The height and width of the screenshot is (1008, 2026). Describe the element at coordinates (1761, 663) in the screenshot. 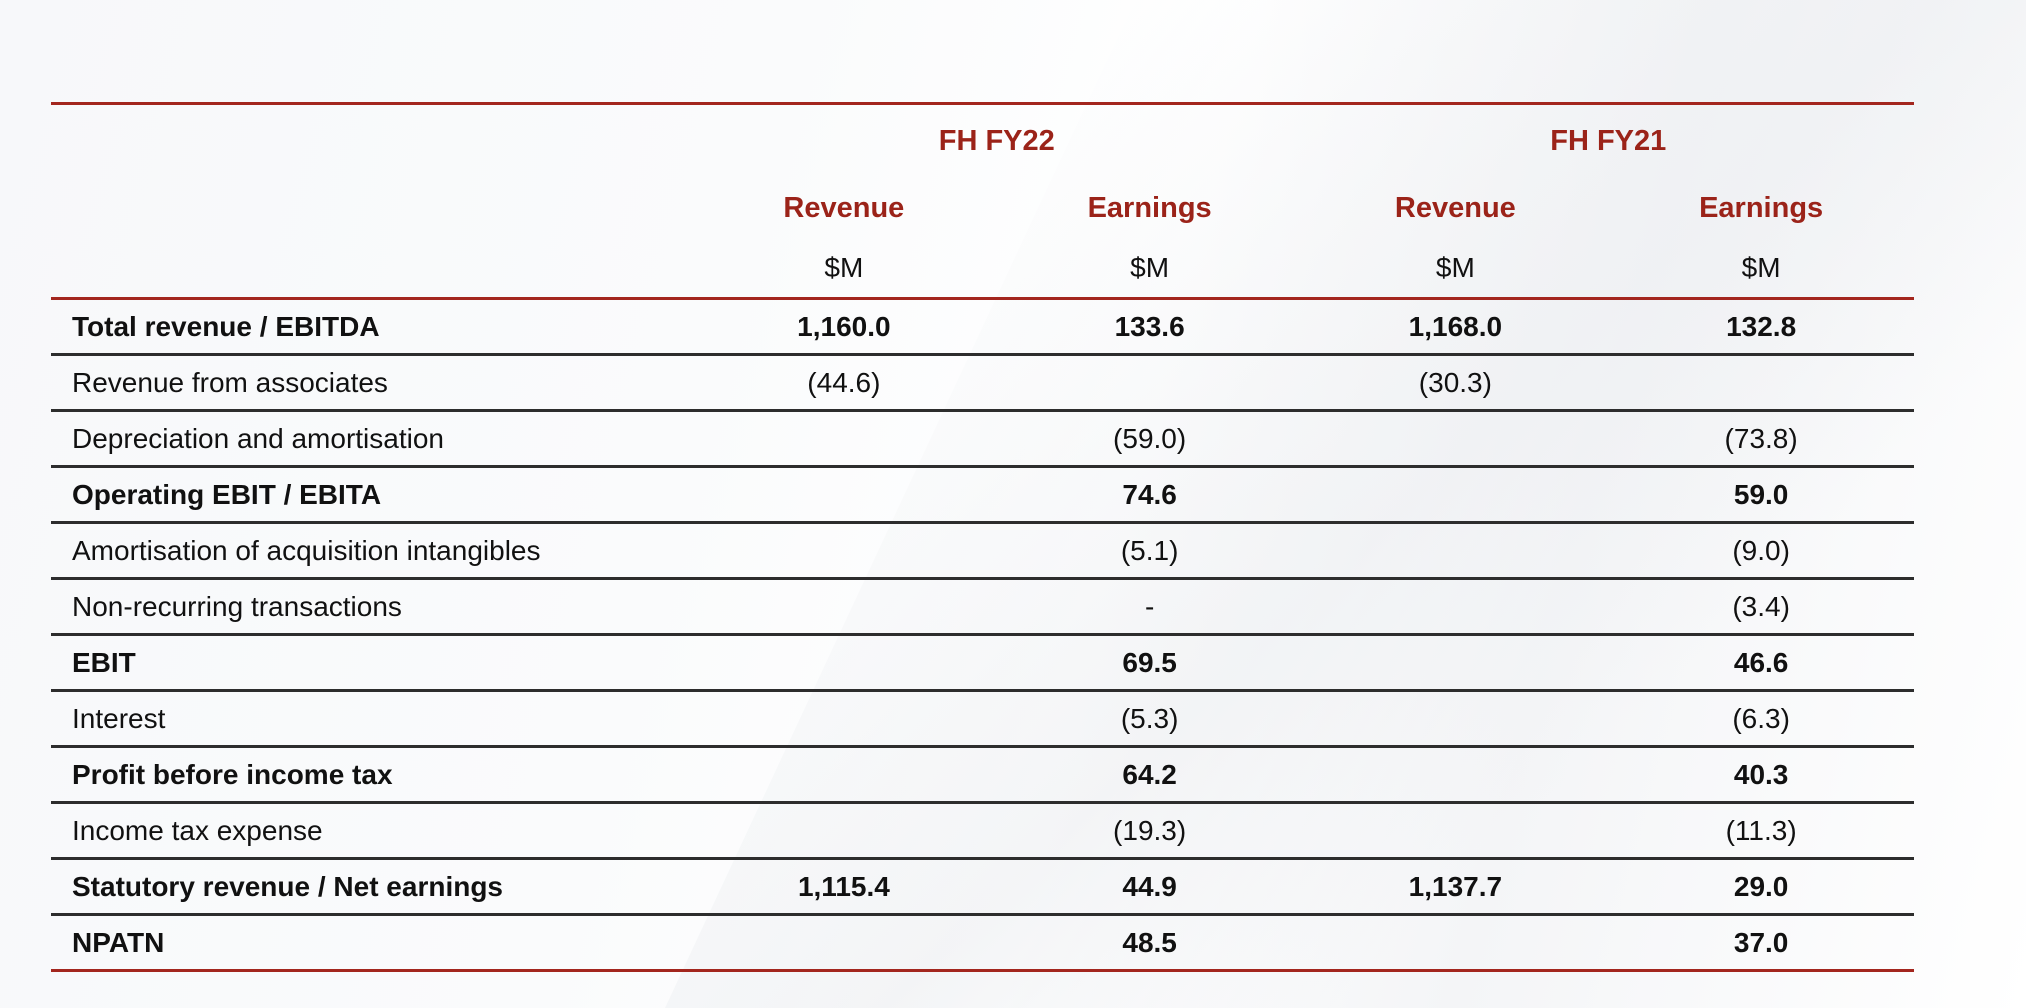

I see `cell-value: 46.6` at that location.